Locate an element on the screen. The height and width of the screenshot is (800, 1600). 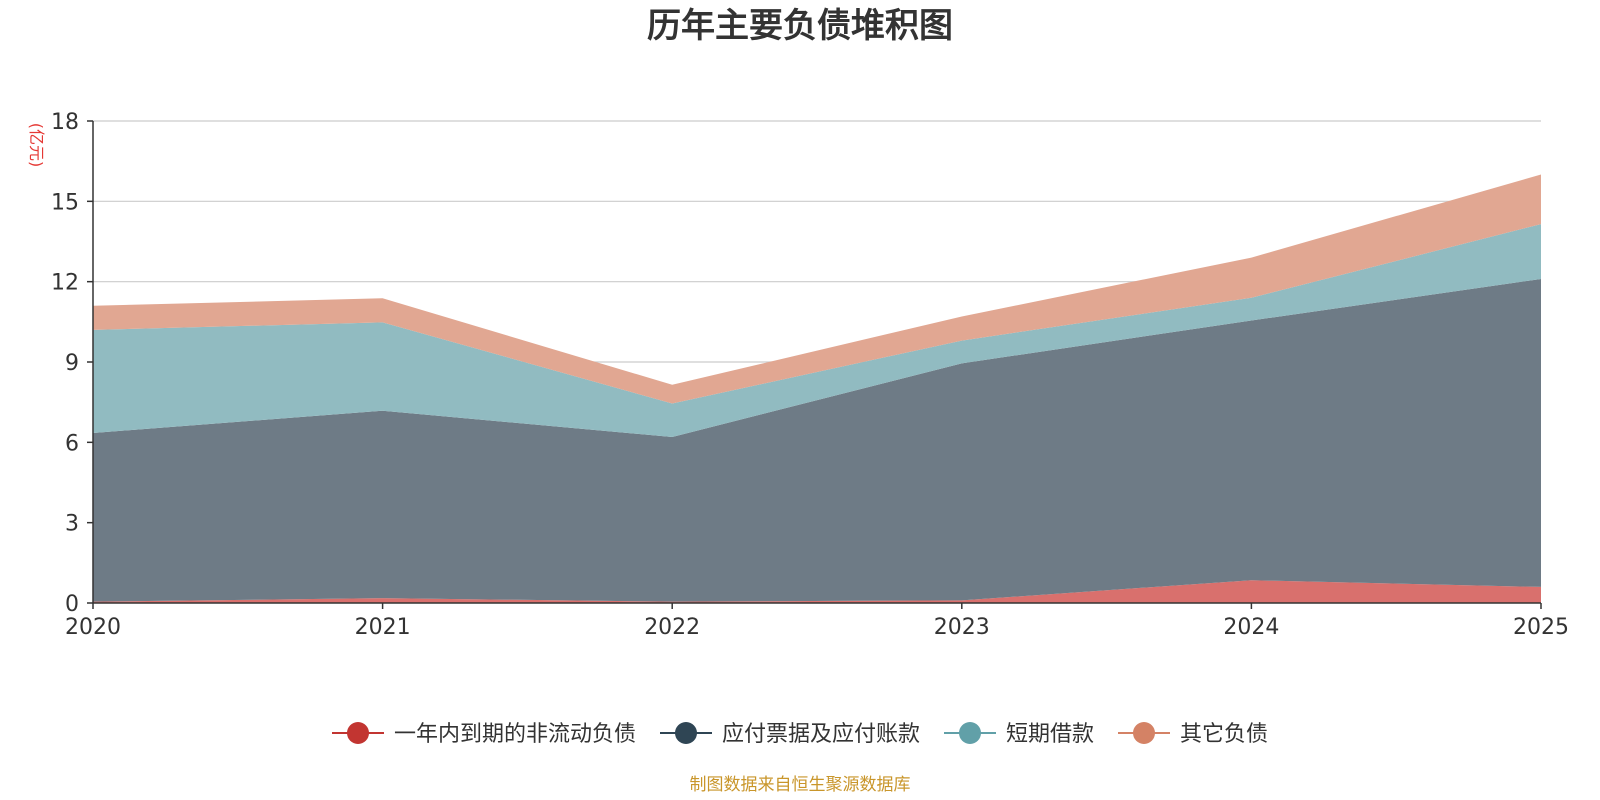
chart-title: 历年主要负债堆积图 is located at coordinates (800, 26).